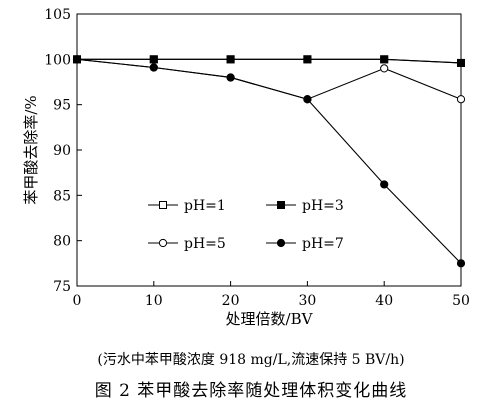 Image resolution: width=502 pixels, height=416 pixels. I want to click on legend-label: pH=3, so click(323, 206).